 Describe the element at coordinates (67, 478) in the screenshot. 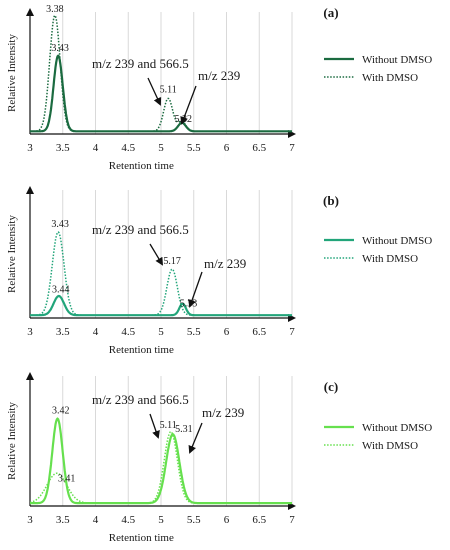

I see `peak-label: 3.41` at that location.